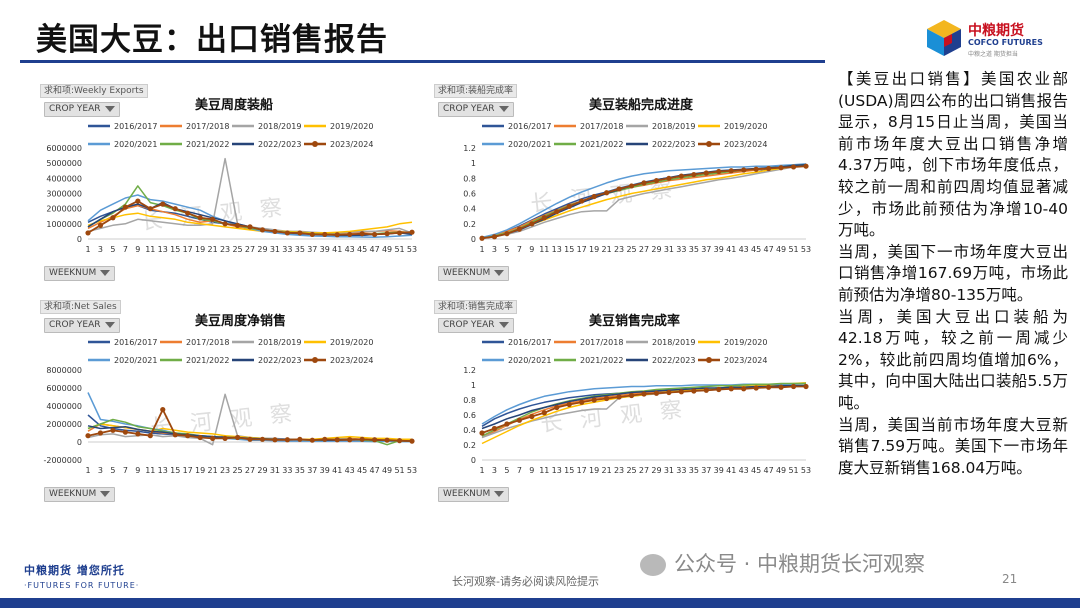 The image size is (1080, 608). I want to click on x-tick-label: 27, so click(250, 470).